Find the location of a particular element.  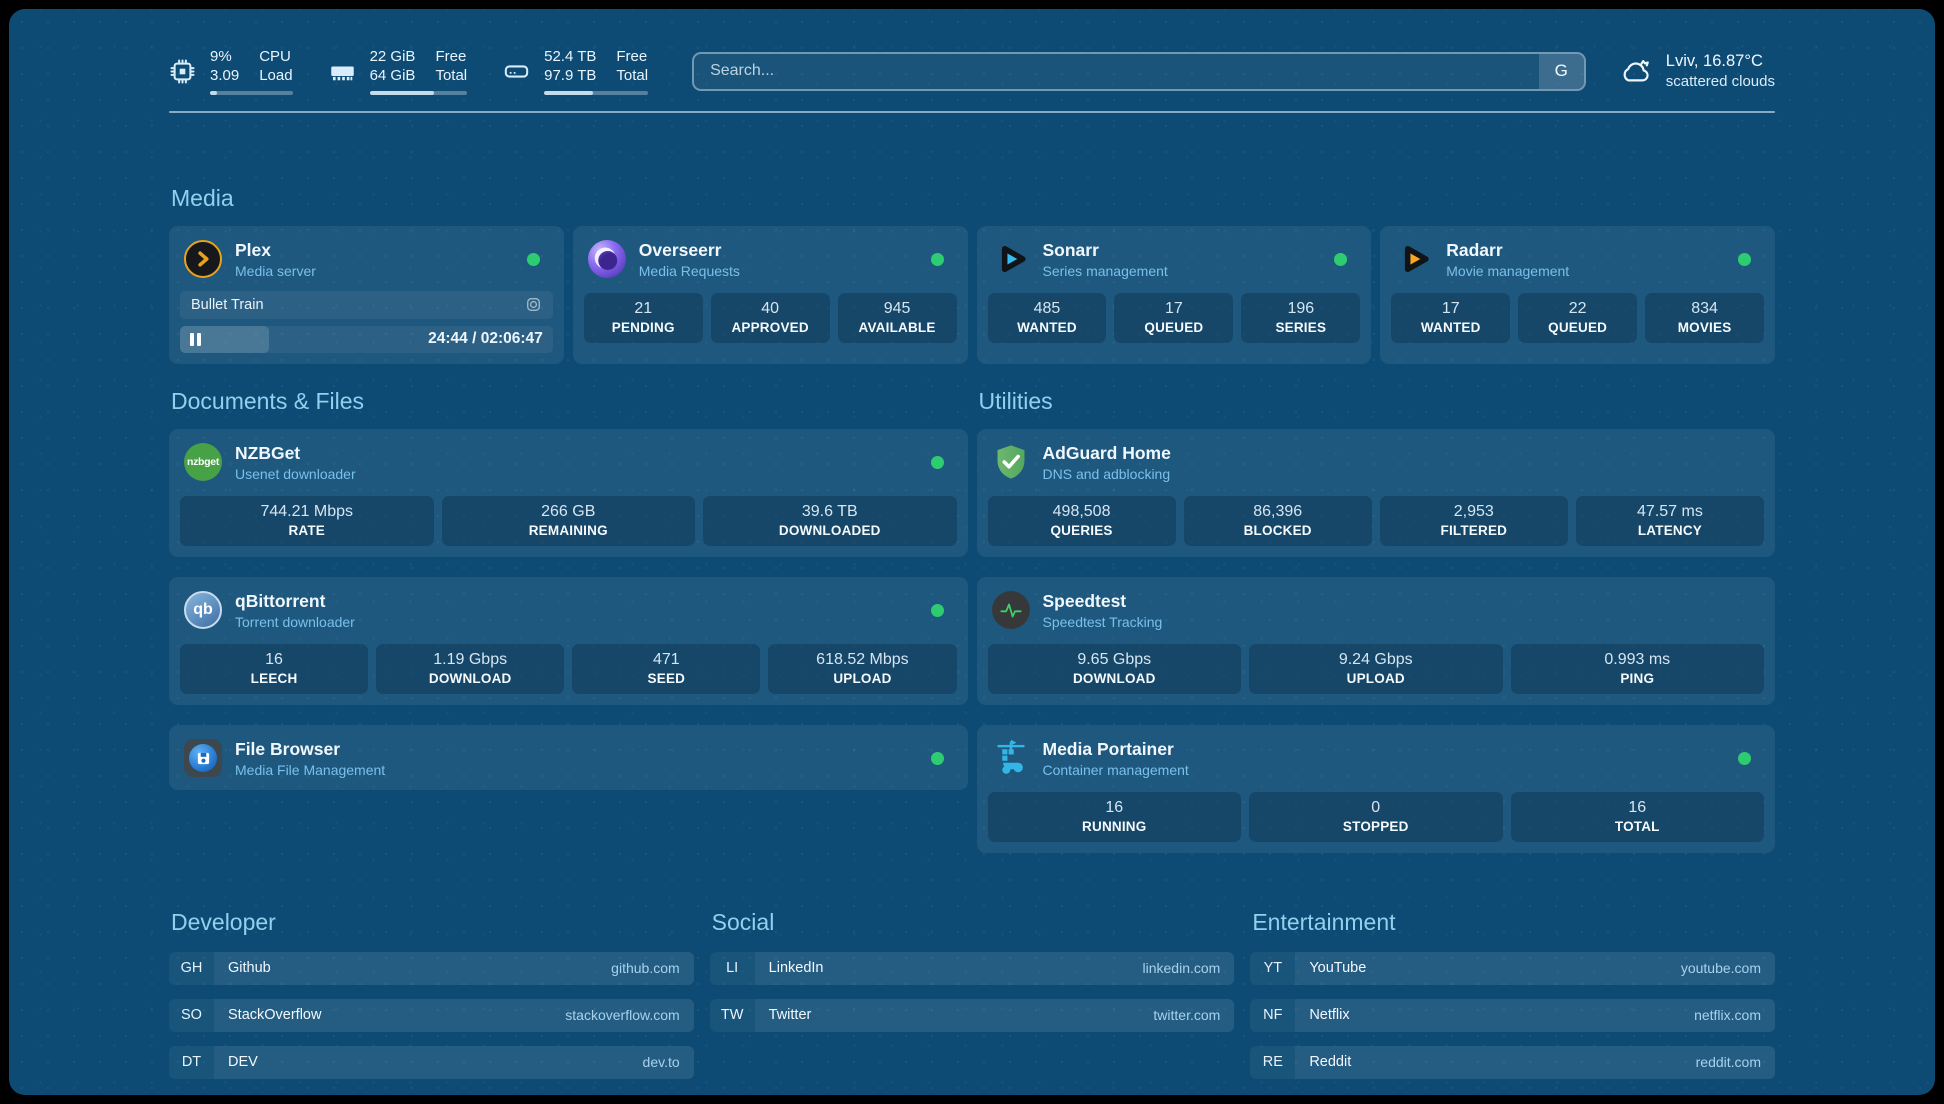

stat-value: 22 is located at coordinates (1577, 308).